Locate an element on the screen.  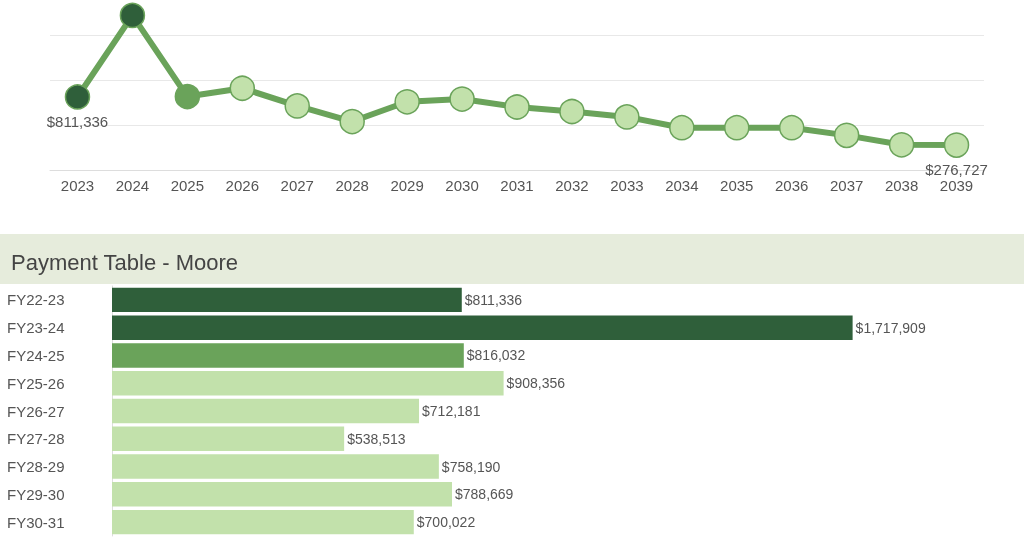
y-tick-label: FY29-30 is located at coordinates (36, 494).